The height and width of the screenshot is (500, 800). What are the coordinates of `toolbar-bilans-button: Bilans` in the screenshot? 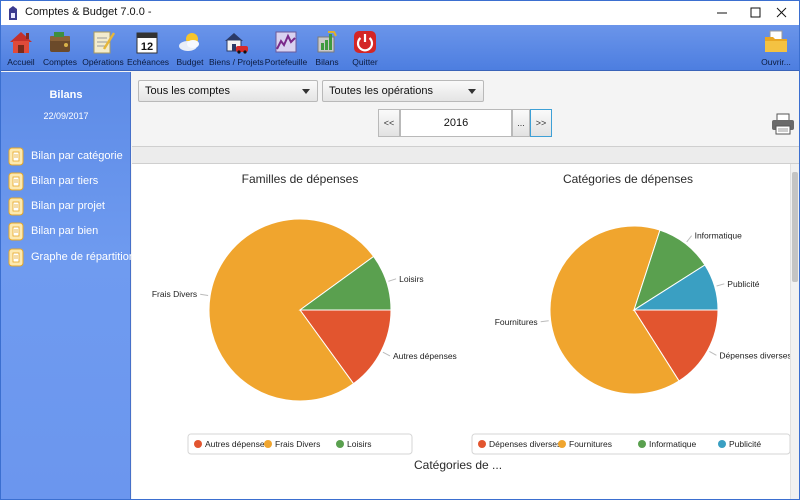 It's located at (327, 49).